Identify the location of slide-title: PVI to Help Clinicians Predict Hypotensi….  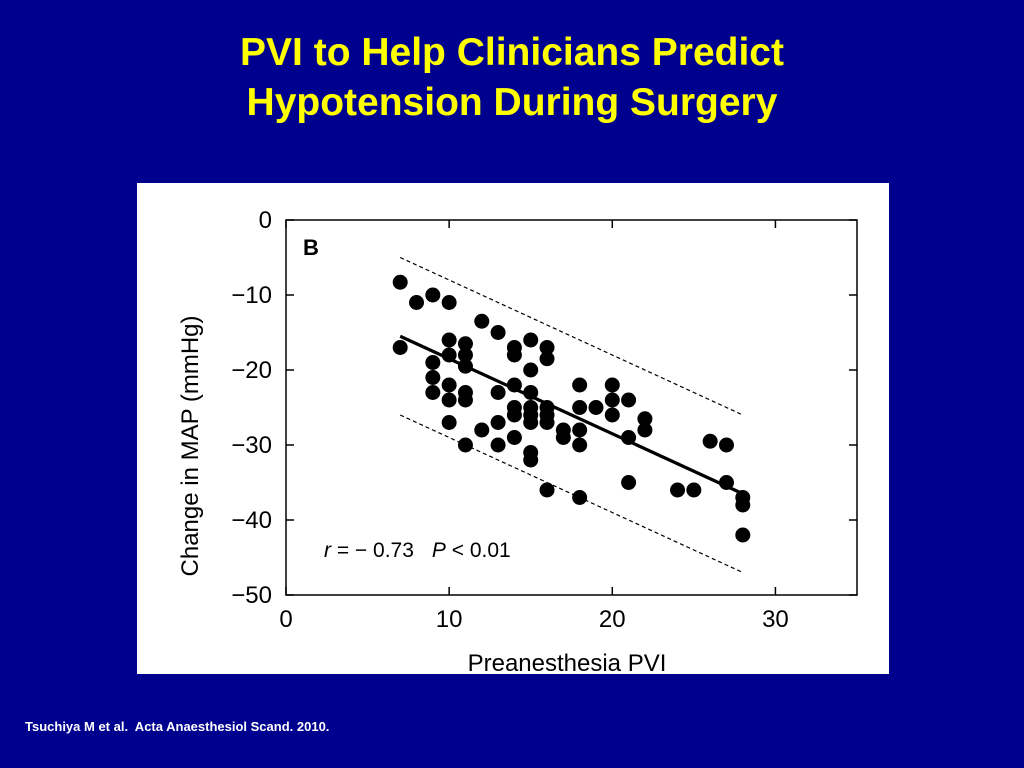
(512, 78).